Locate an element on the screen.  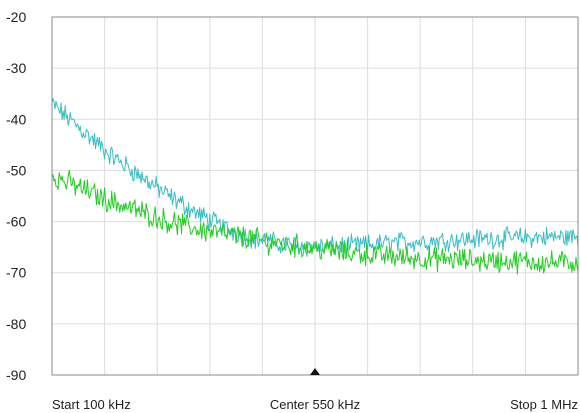
y-tick-label: -90 is located at coordinates (16, 375).